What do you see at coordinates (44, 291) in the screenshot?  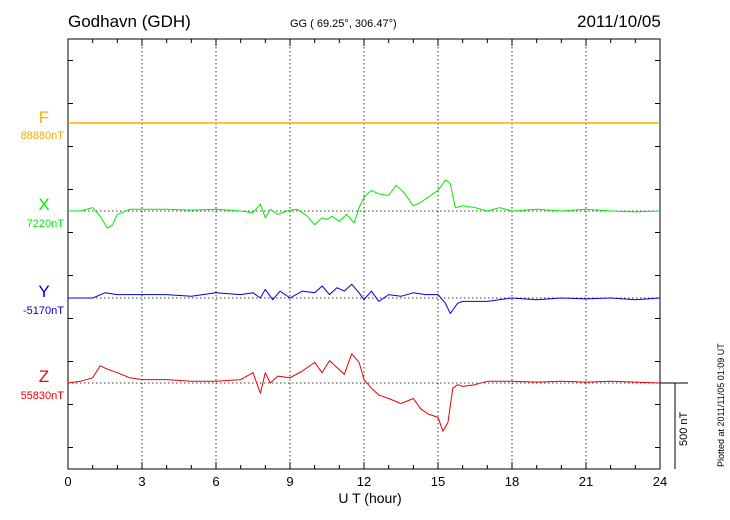 I see `series-label-y: Y` at bounding box center [44, 291].